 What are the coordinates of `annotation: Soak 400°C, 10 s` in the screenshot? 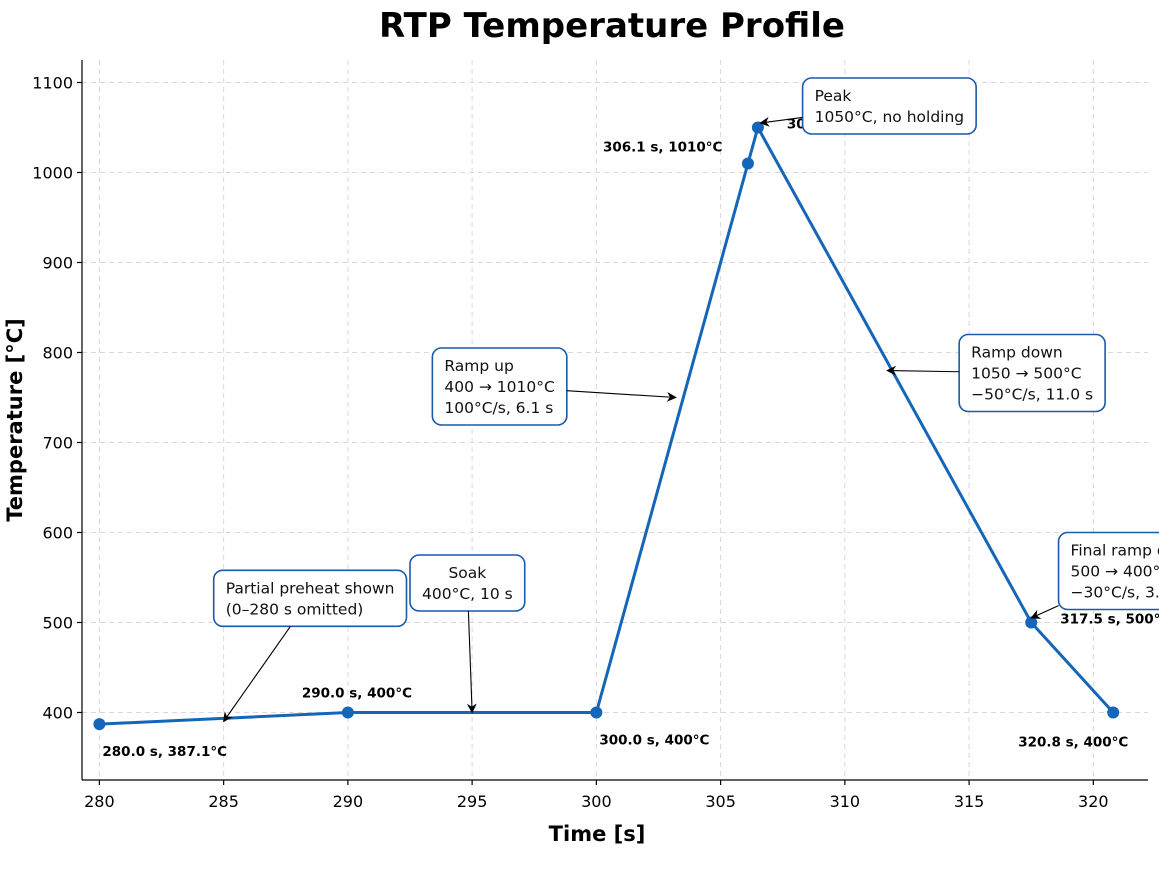 It's located at (467, 634).